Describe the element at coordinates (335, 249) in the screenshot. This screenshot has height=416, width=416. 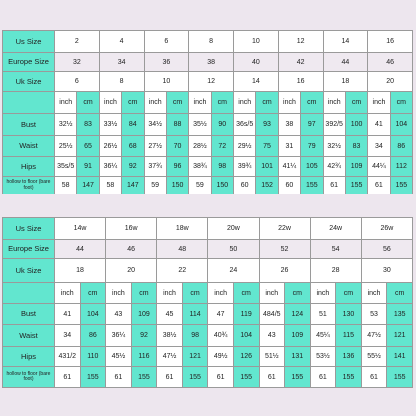
I see `europe-size-cell: 54` at that location.